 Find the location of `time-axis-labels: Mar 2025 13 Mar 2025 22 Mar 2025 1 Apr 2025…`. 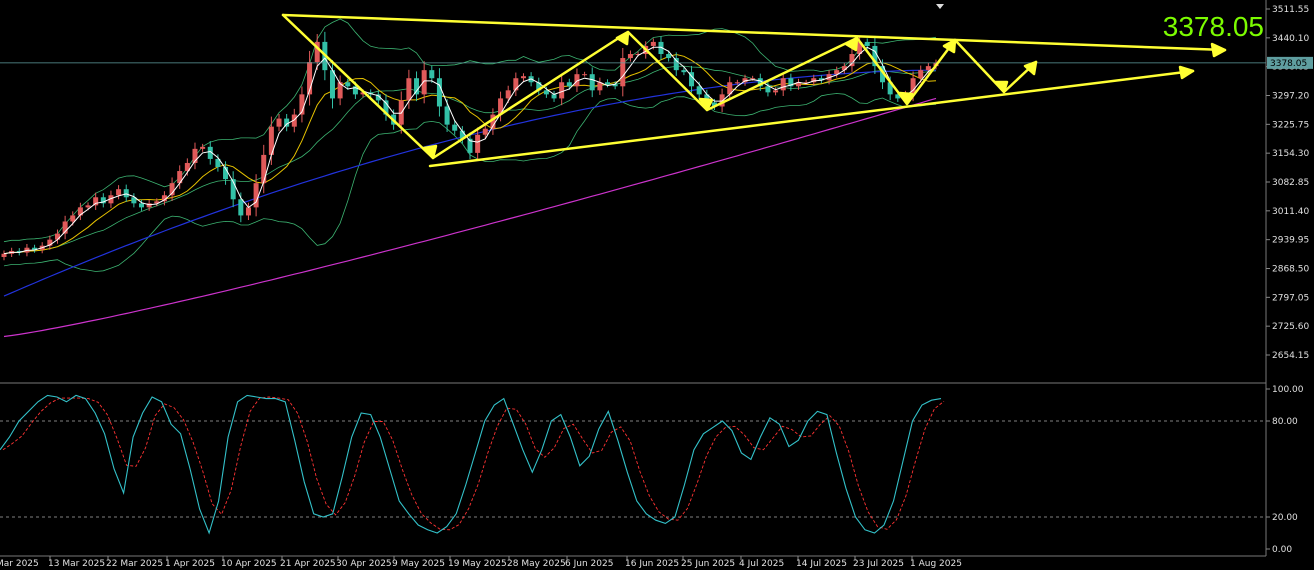

time-axis-labels: Mar 2025 13 Mar 2025 22 Mar 2025 1 Apr 2025… is located at coordinates (481, 562).